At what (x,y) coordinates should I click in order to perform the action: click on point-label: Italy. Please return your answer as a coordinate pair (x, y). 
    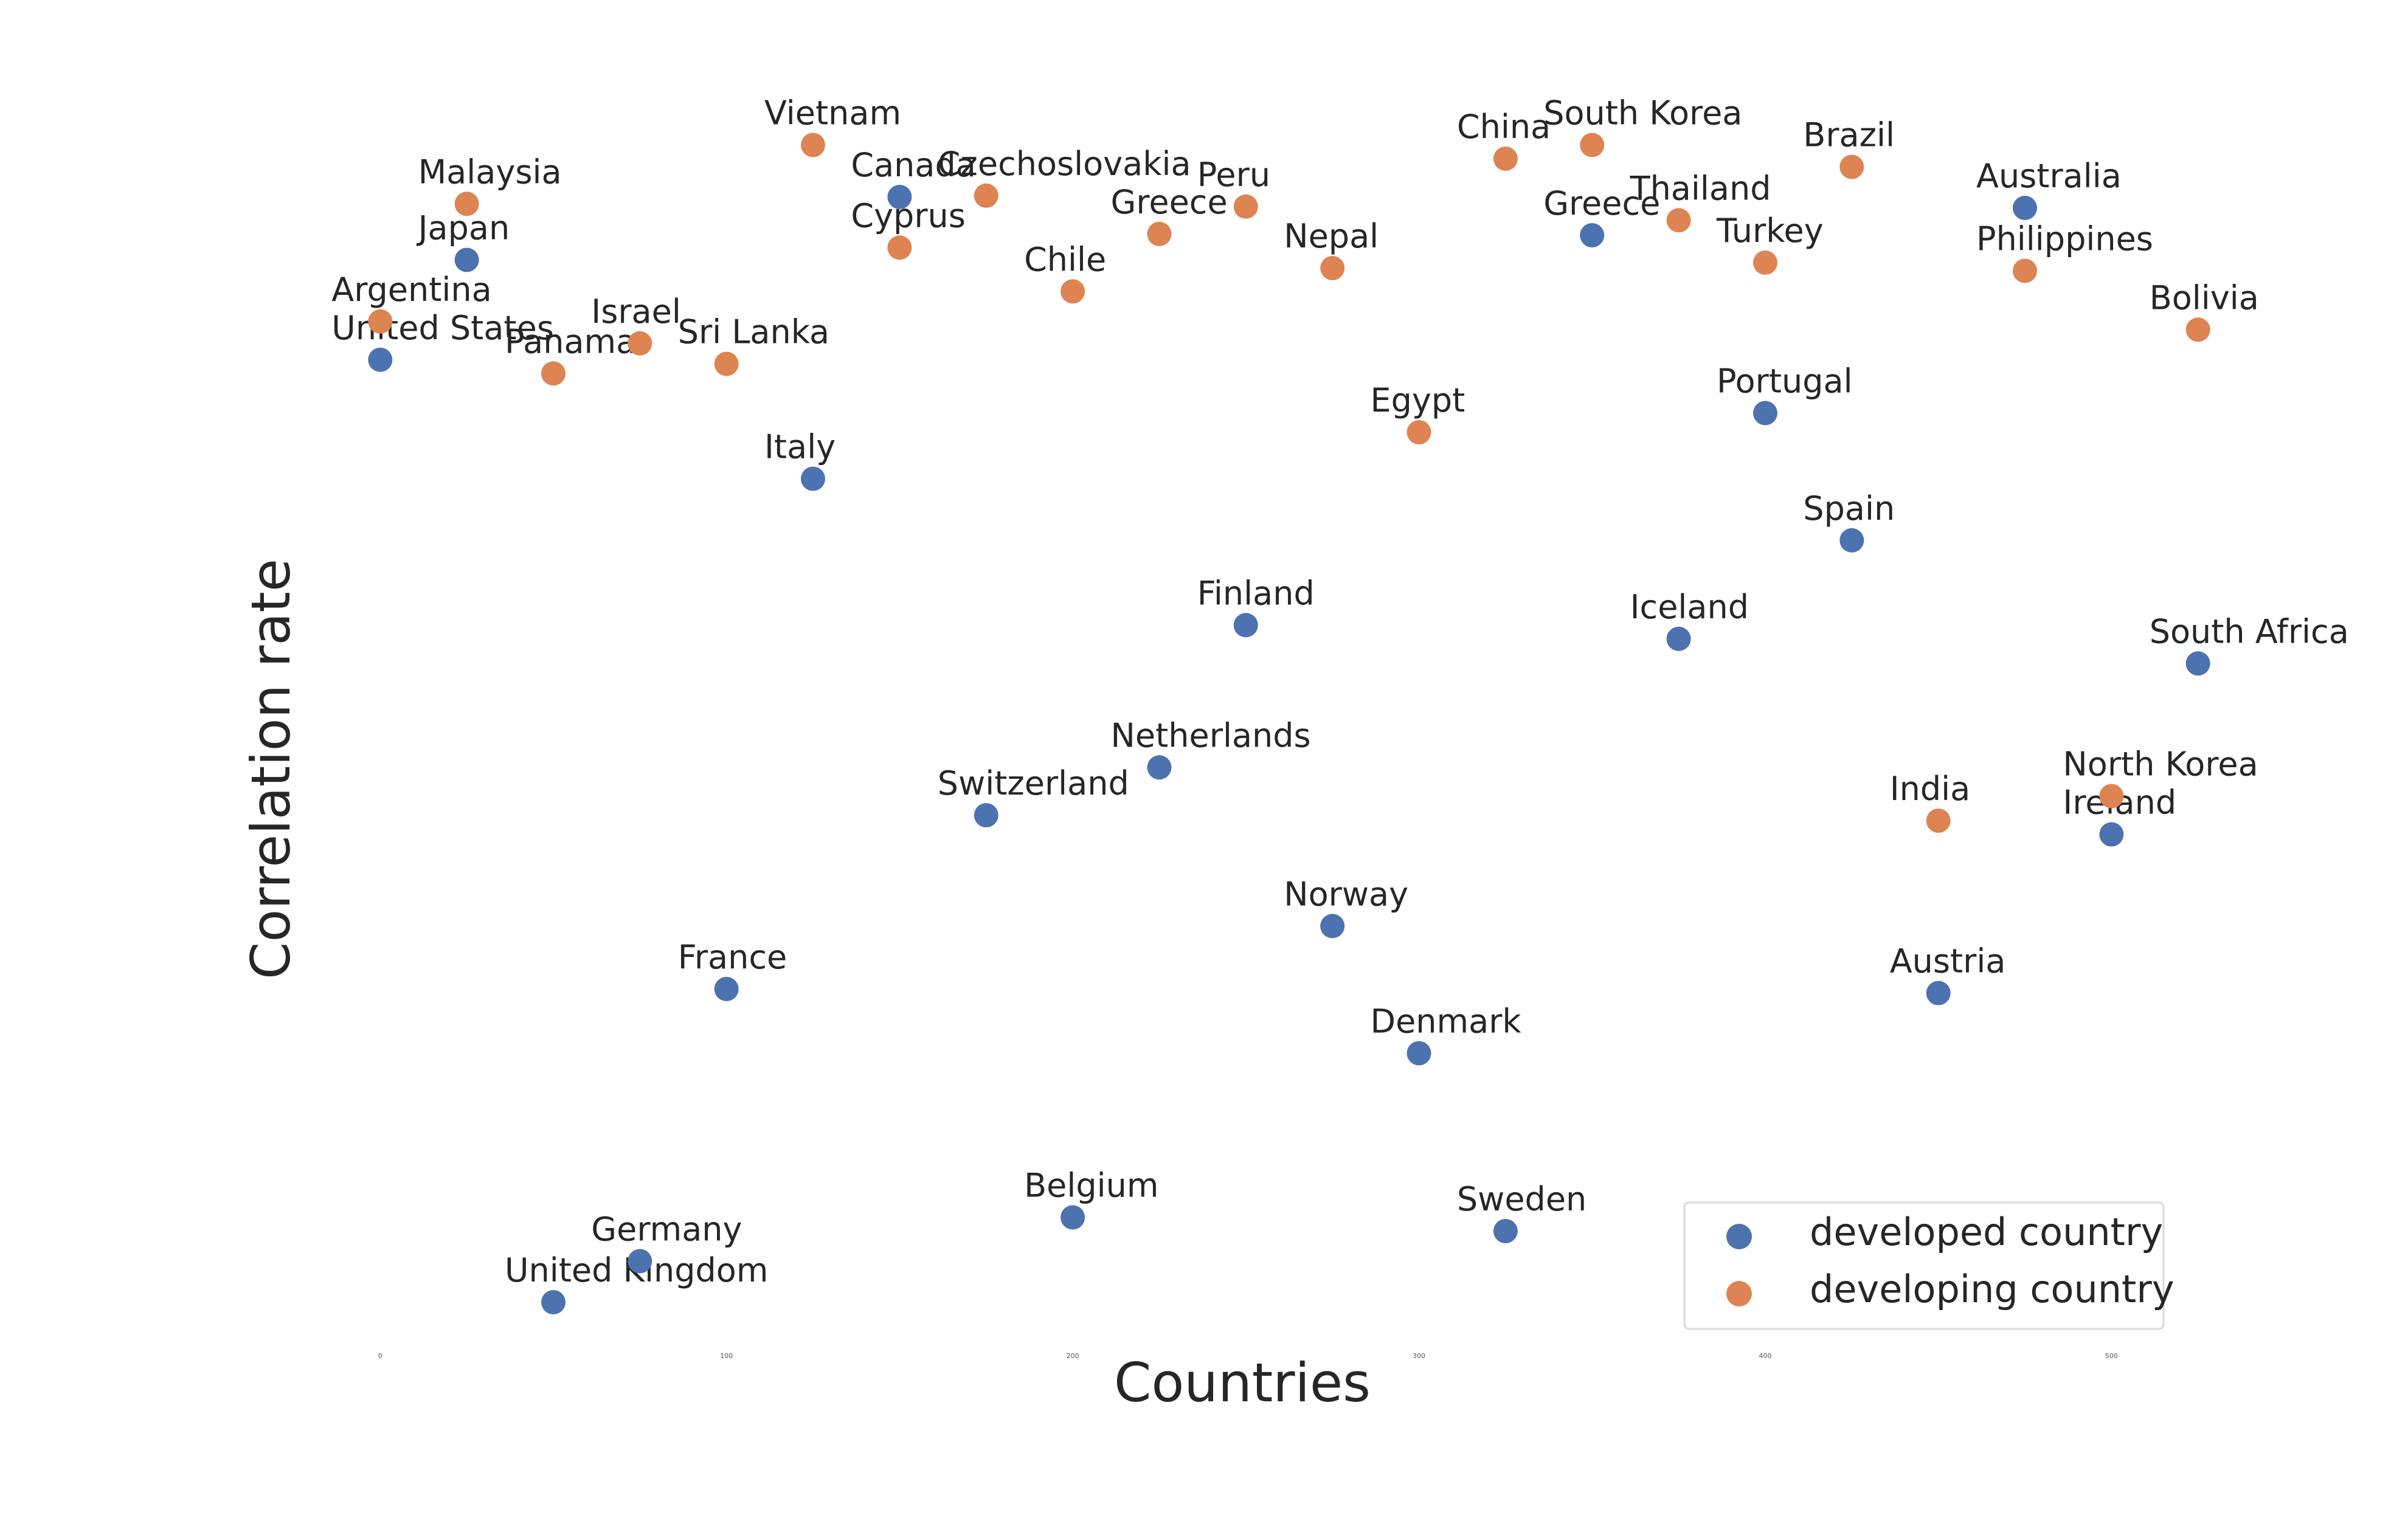
    Looking at the image, I should click on (800, 447).